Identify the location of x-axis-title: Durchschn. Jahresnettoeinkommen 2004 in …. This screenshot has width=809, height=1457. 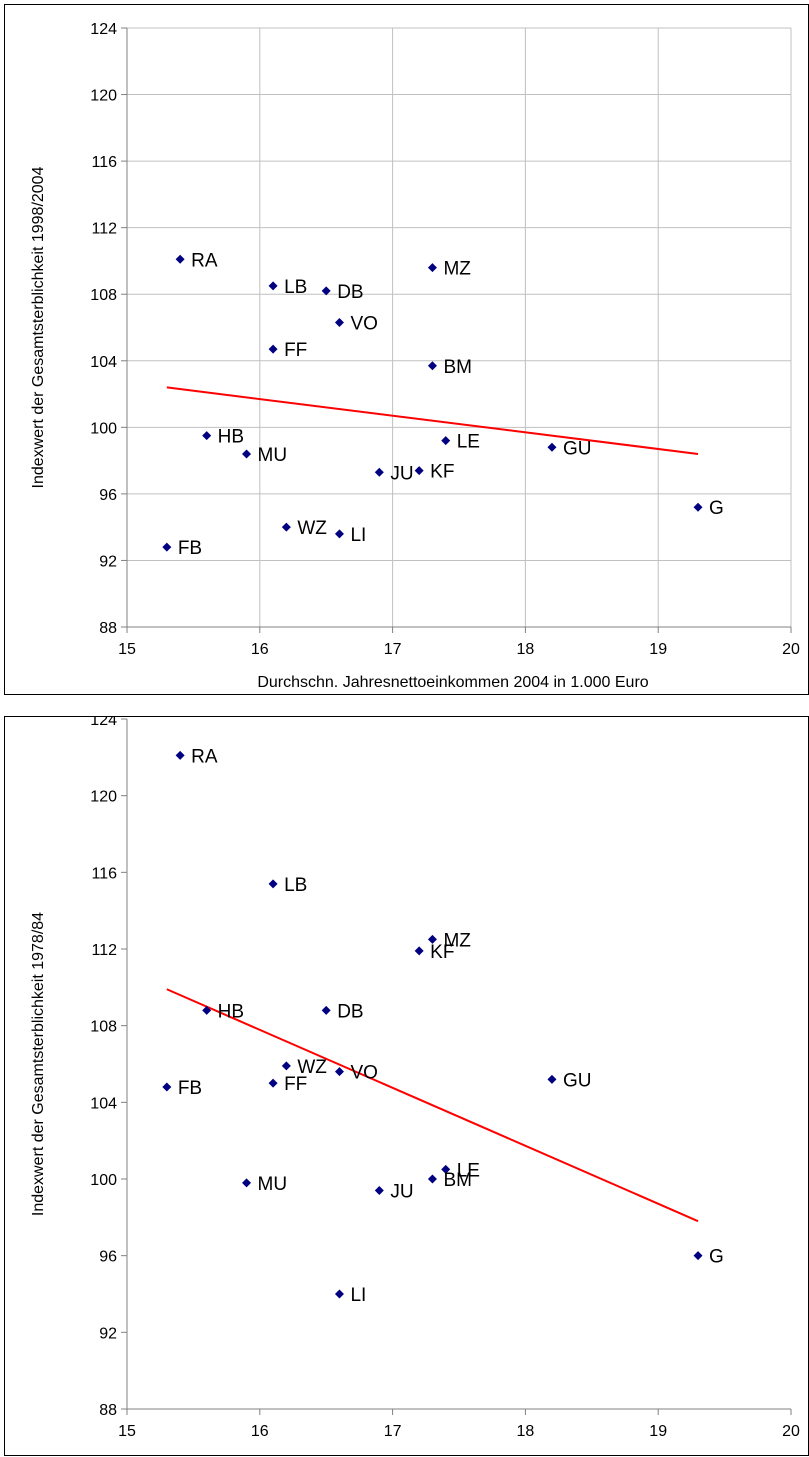
(452, 682).